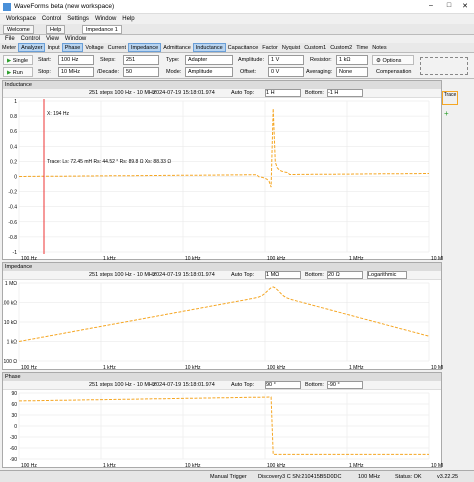 The image size is (474, 482). I want to click on inductance-bottom-label: Bottom:, so click(314, 93).